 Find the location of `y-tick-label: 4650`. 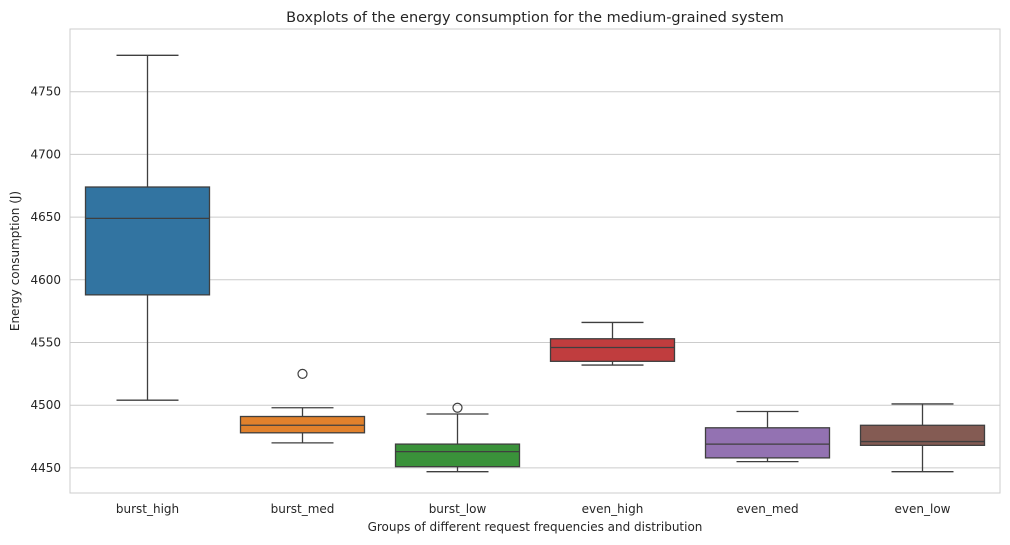

y-tick-label: 4650 is located at coordinates (45, 217).